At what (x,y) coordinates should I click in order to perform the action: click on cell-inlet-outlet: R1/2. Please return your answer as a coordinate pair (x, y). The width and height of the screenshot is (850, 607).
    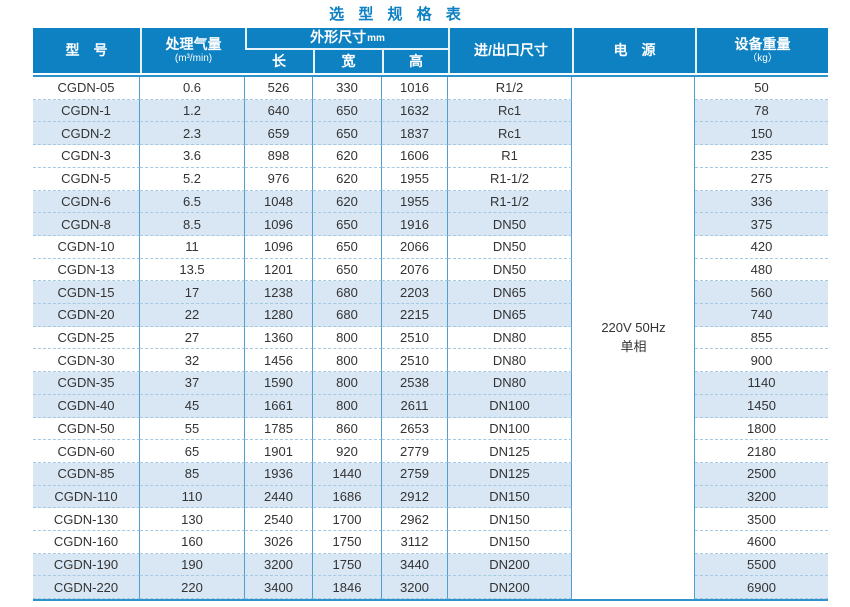
    Looking at the image, I should click on (510, 88).